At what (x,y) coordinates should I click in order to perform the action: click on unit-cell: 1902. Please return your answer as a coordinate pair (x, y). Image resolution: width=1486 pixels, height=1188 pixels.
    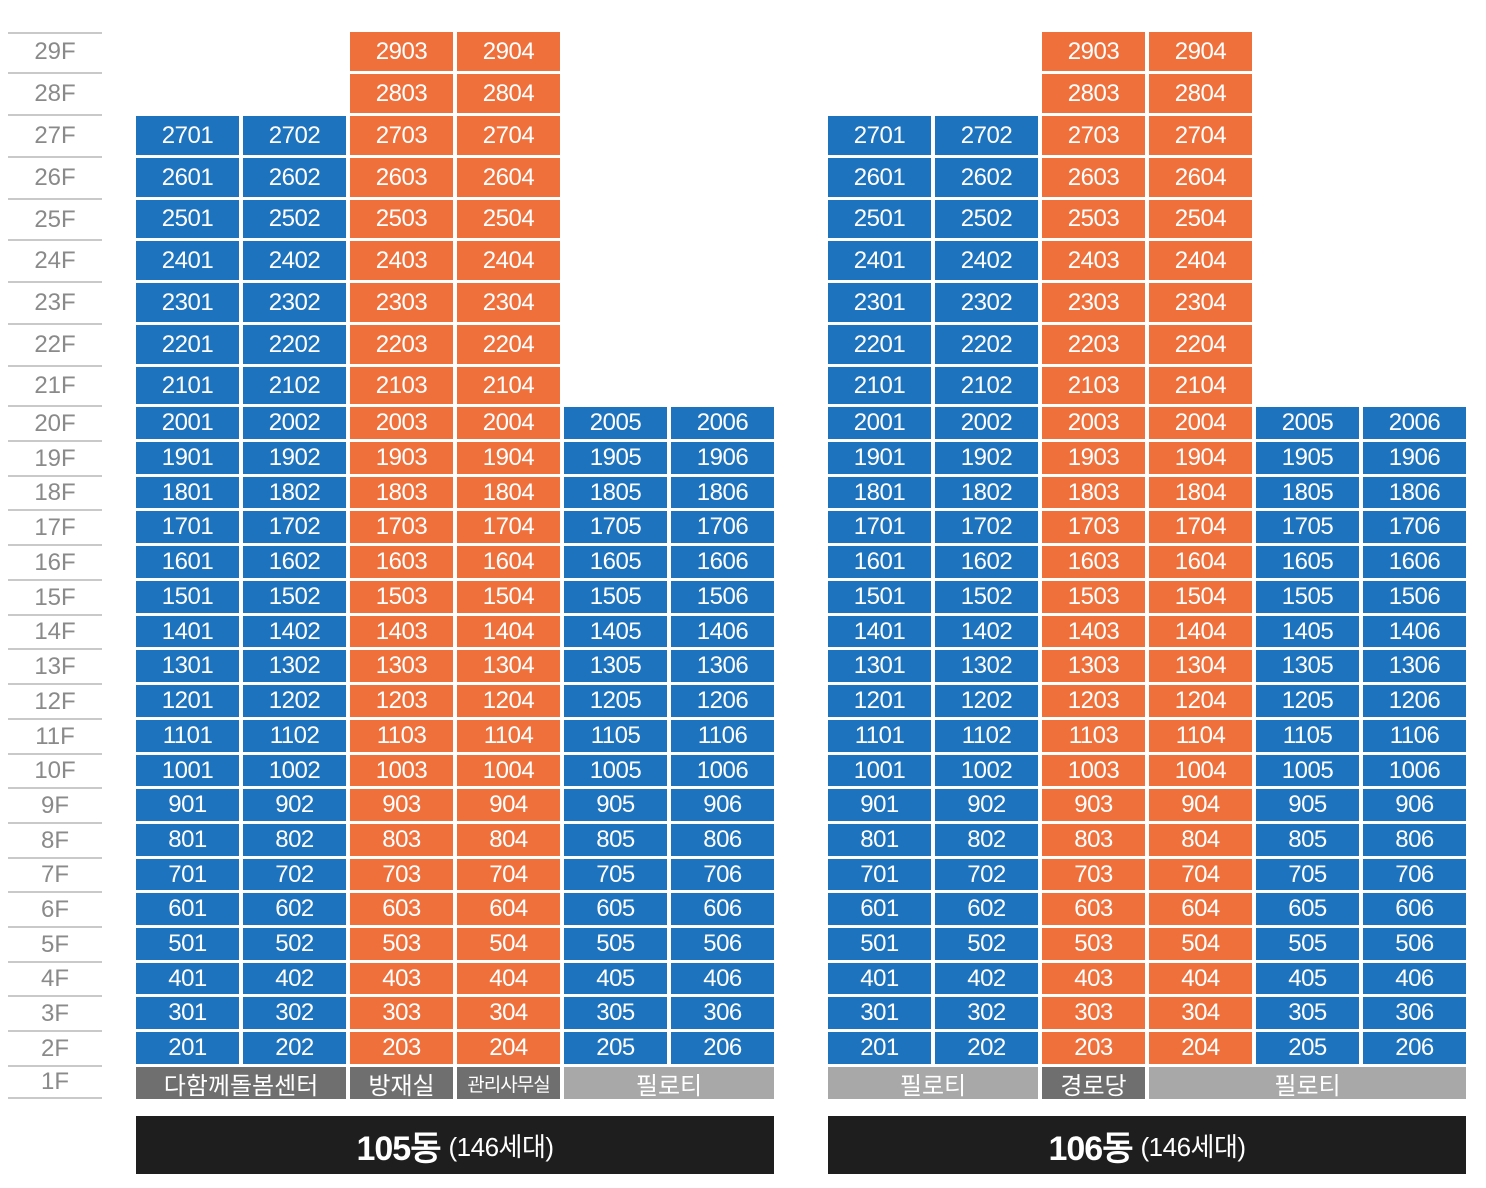
    Looking at the image, I should click on (294, 458).